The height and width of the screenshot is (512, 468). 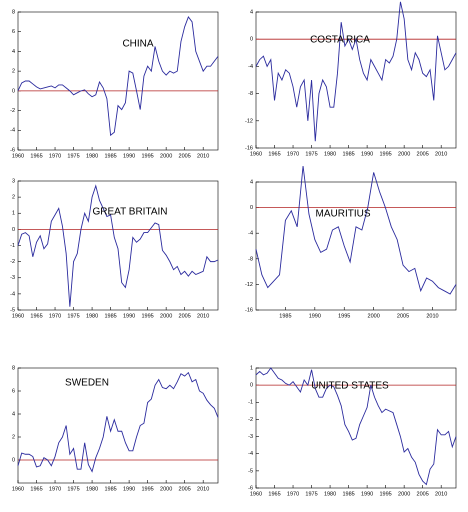 What do you see at coordinates (137, 44) in the screenshot?
I see `chart-title: CHINA` at bounding box center [137, 44].